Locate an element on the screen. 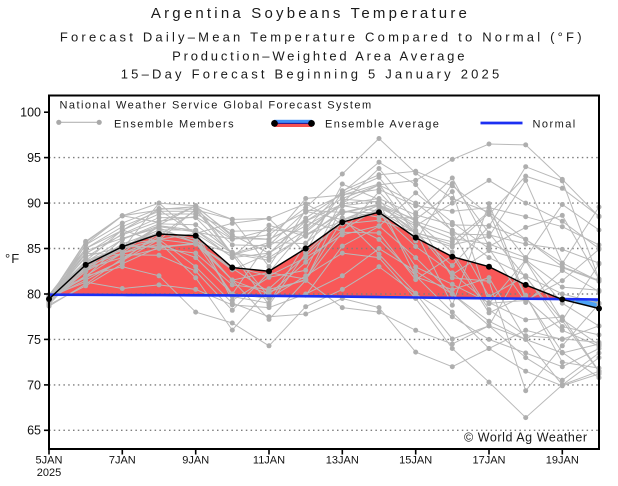 The width and height of the screenshot is (618, 486). svg-text: 85 is located at coordinates (34, 249).